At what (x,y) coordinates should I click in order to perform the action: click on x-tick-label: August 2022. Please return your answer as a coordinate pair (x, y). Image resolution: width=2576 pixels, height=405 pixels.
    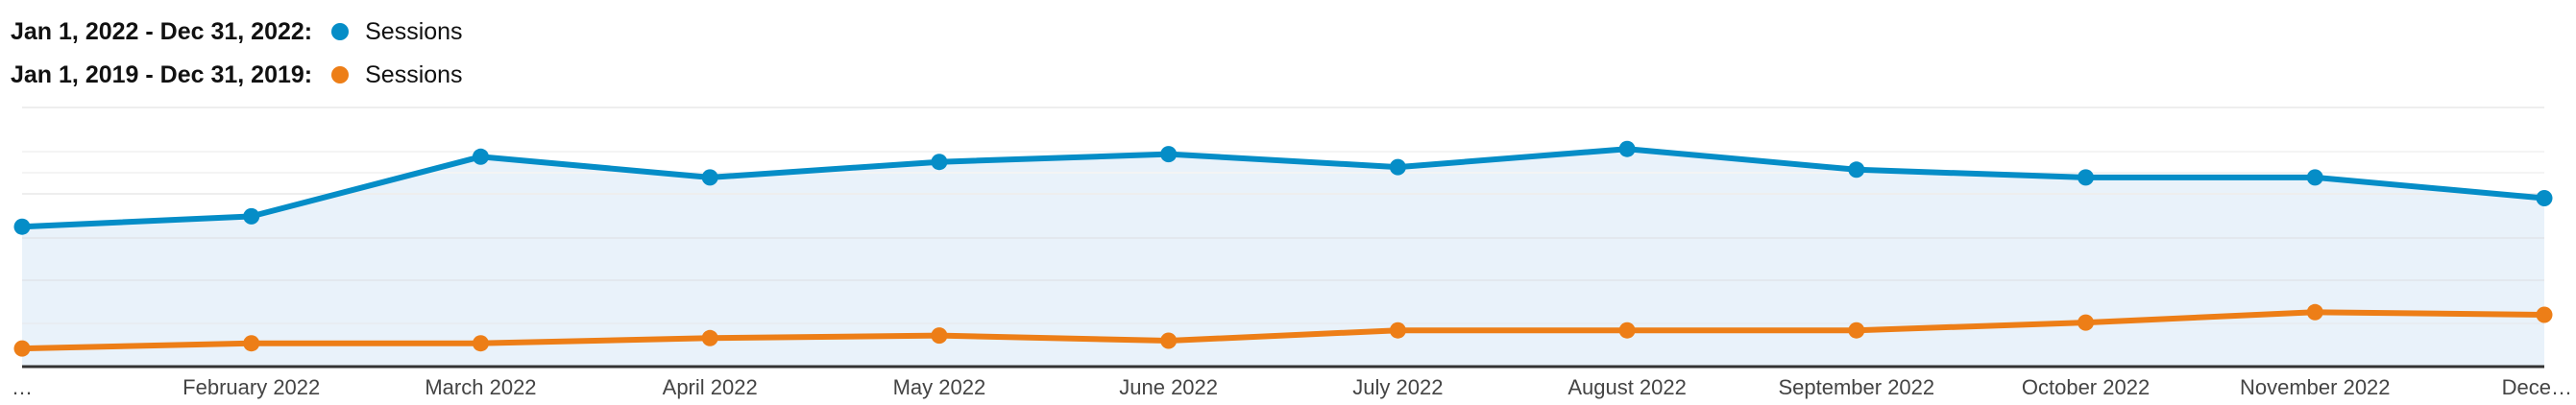
    Looking at the image, I should click on (1627, 387).